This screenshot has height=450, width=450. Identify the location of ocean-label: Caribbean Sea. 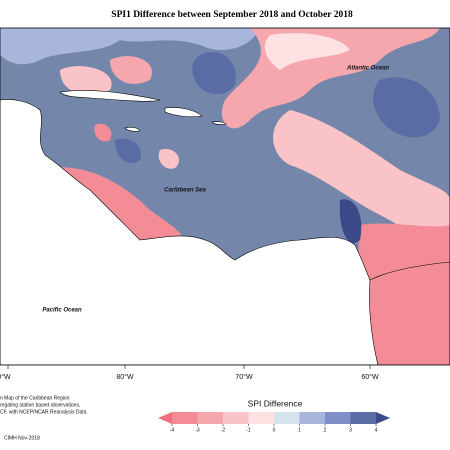
(185, 191).